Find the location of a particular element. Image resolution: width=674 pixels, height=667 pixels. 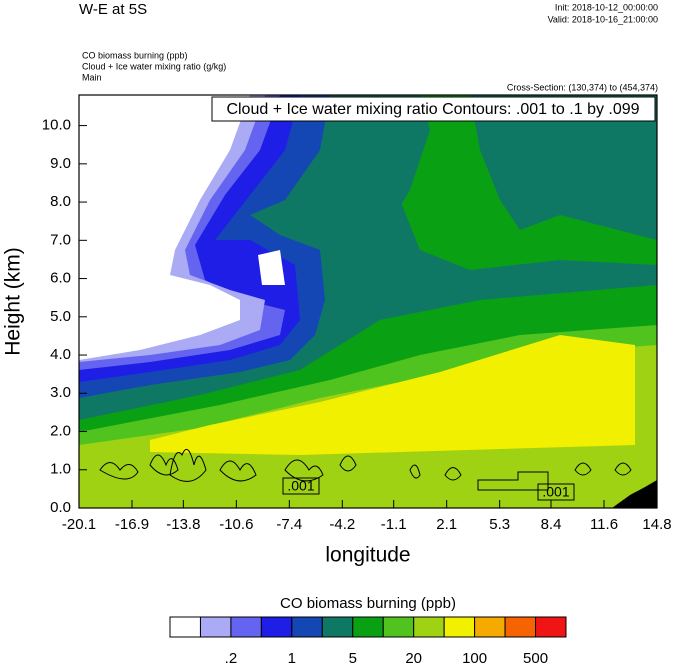

colorbar-label: 20 is located at coordinates (413, 658).